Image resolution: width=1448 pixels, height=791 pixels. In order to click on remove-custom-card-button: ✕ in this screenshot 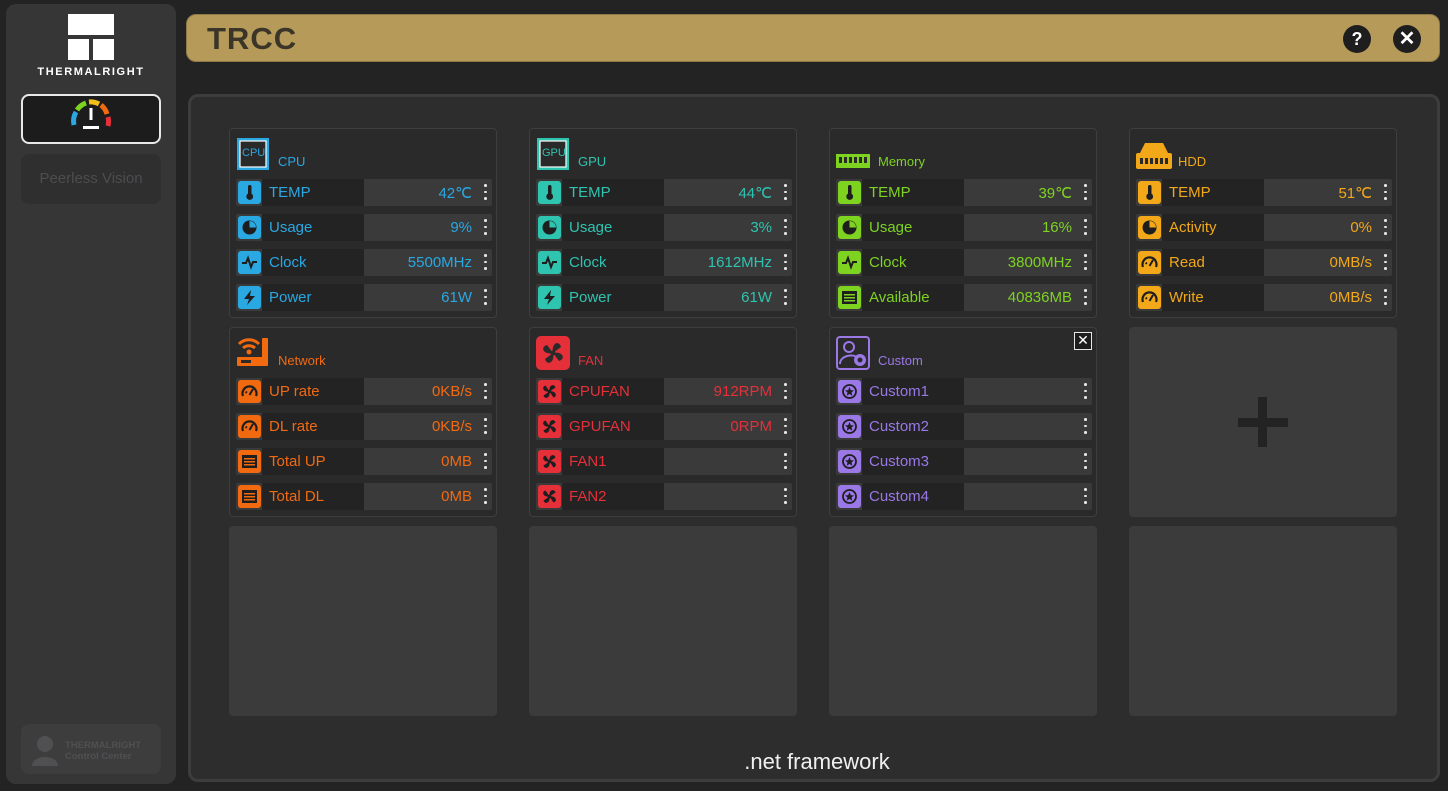, I will do `click(1083, 341)`.